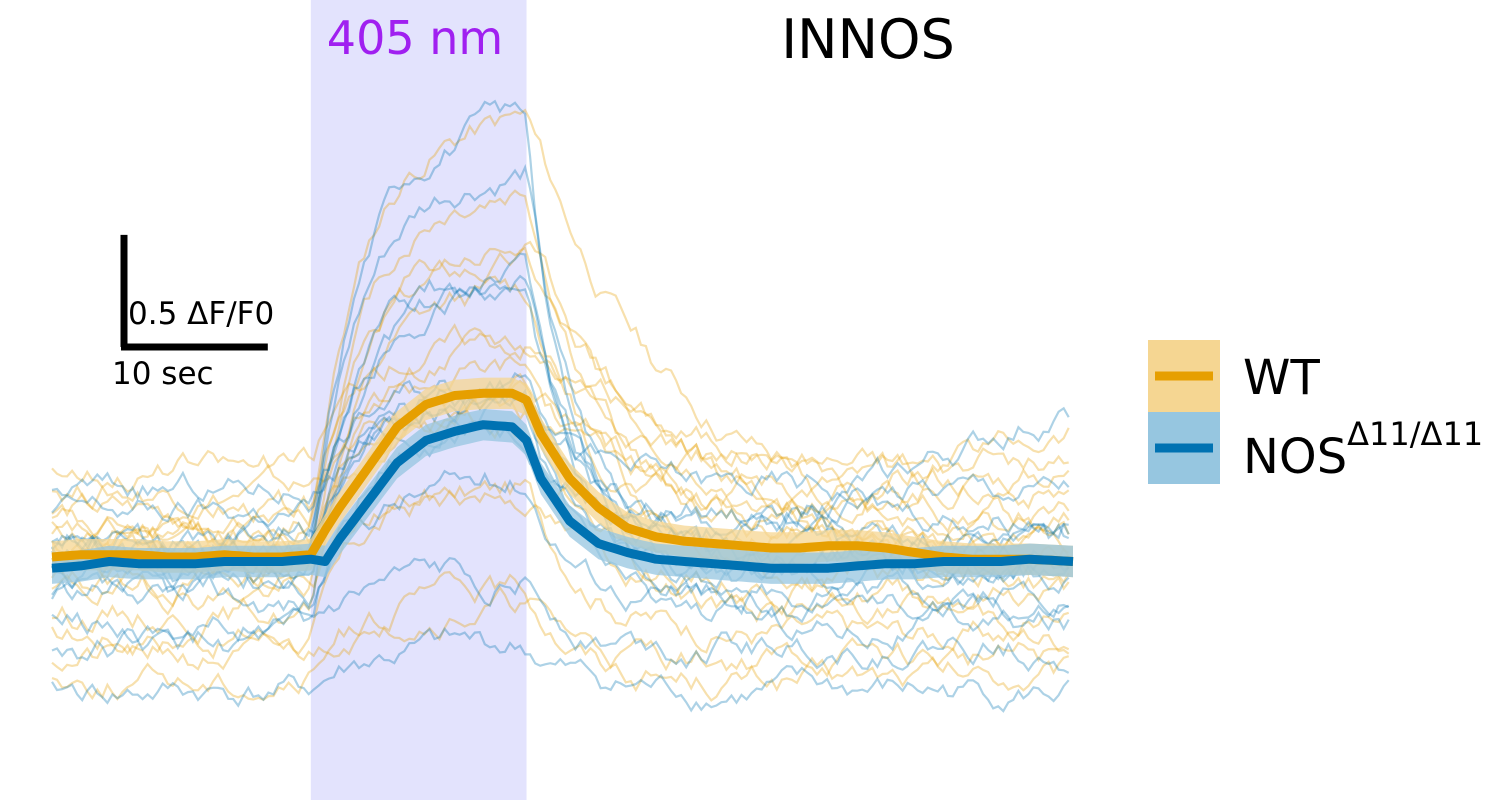  Describe the element at coordinates (1234, 376) in the screenshot. I see `legend-entry-wt: WT` at that location.